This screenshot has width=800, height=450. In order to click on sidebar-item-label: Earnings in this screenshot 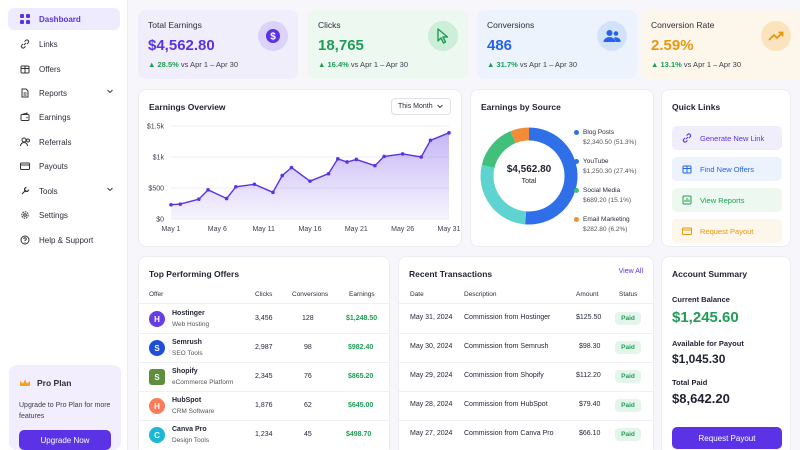, I will do `click(55, 117)`.